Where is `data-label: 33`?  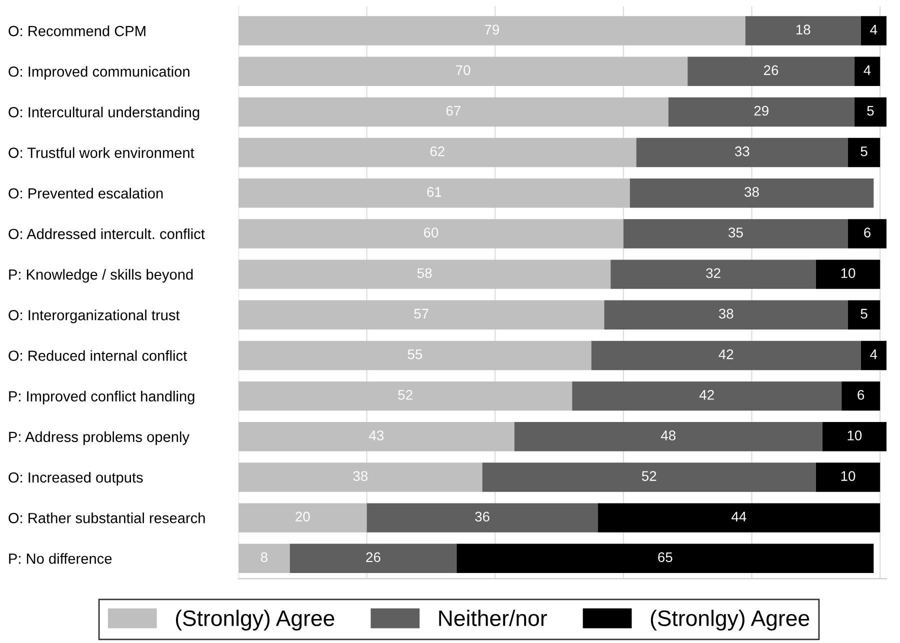
data-label: 33 is located at coordinates (742, 151).